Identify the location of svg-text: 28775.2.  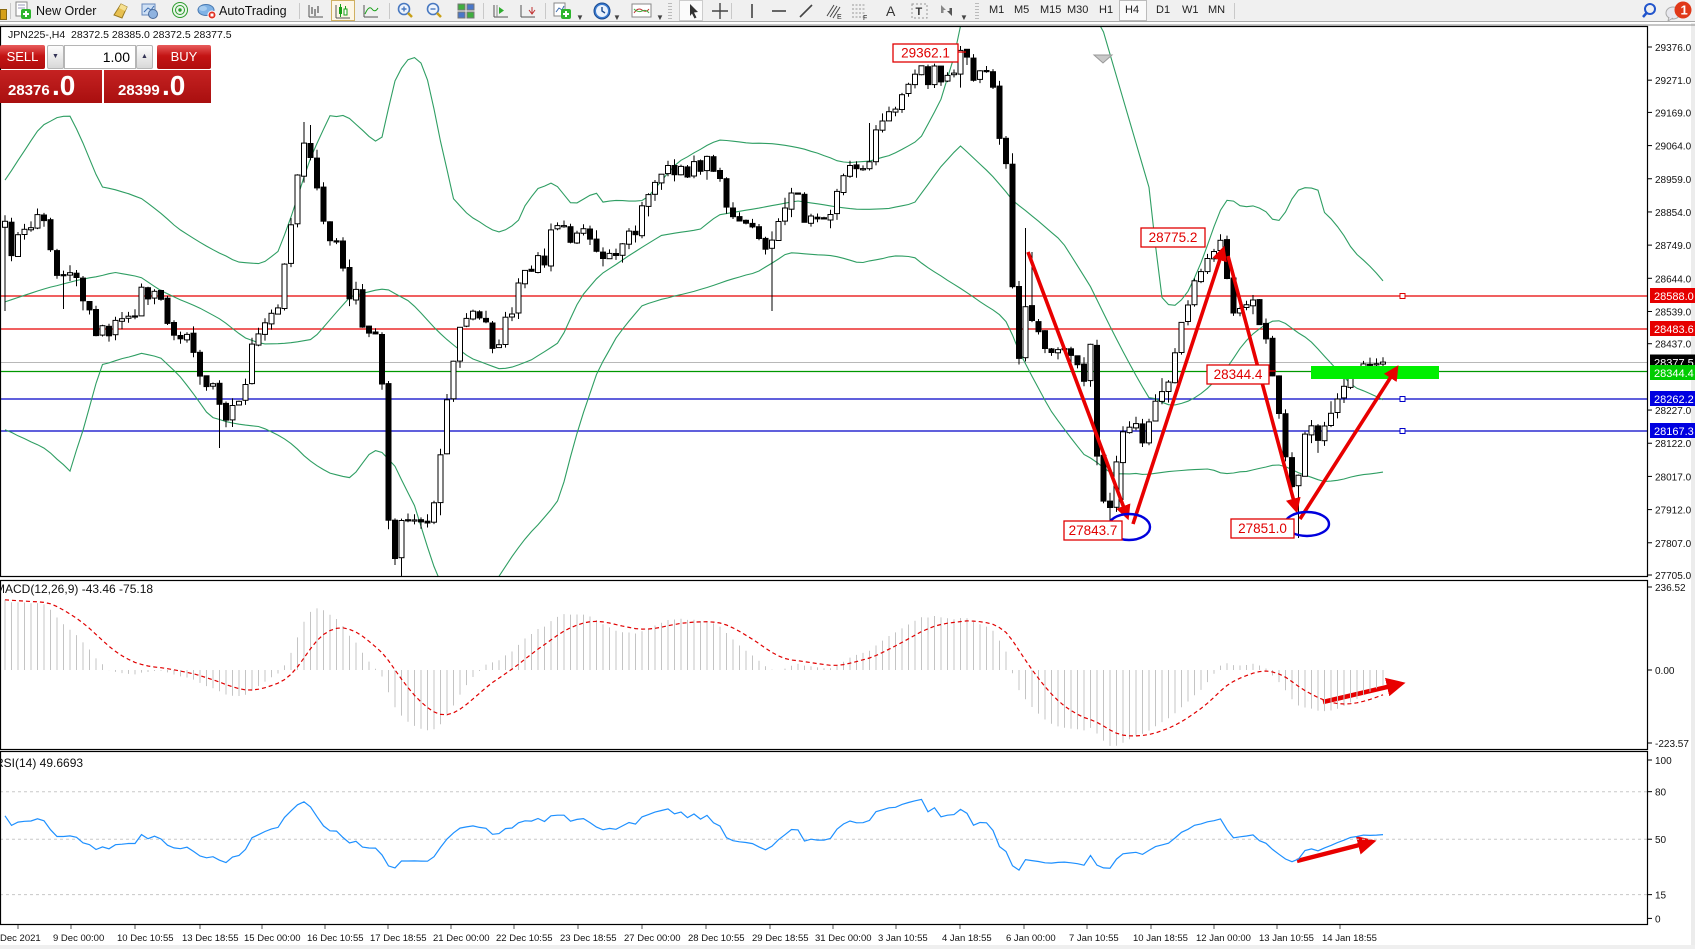
(1173, 237).